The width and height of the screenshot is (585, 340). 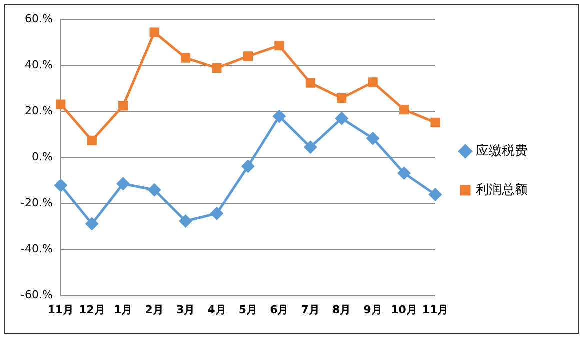 I want to click on y-tick-label: 0.%, so click(x=42, y=157).